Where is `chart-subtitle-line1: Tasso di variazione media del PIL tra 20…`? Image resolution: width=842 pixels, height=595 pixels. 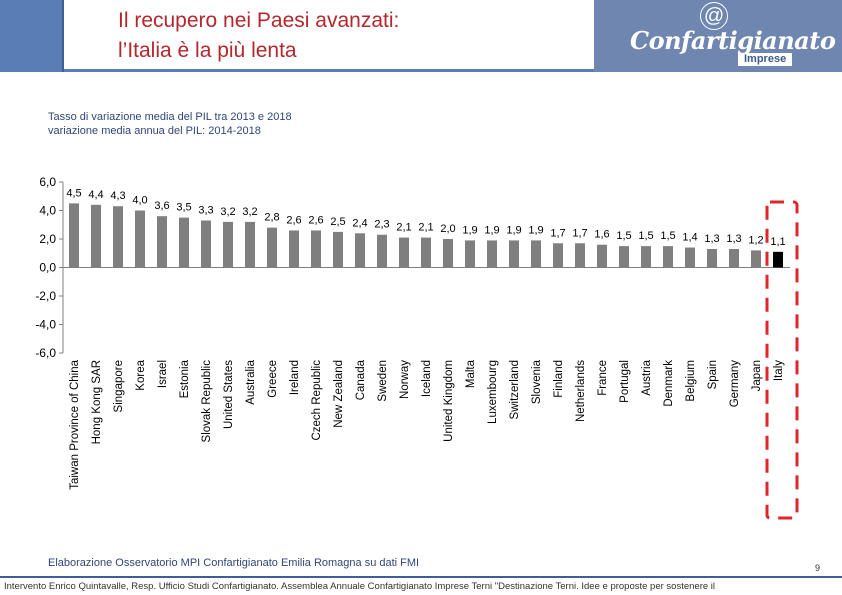 chart-subtitle-line1: Tasso di variazione media del PIL tra 20… is located at coordinates (170, 117).